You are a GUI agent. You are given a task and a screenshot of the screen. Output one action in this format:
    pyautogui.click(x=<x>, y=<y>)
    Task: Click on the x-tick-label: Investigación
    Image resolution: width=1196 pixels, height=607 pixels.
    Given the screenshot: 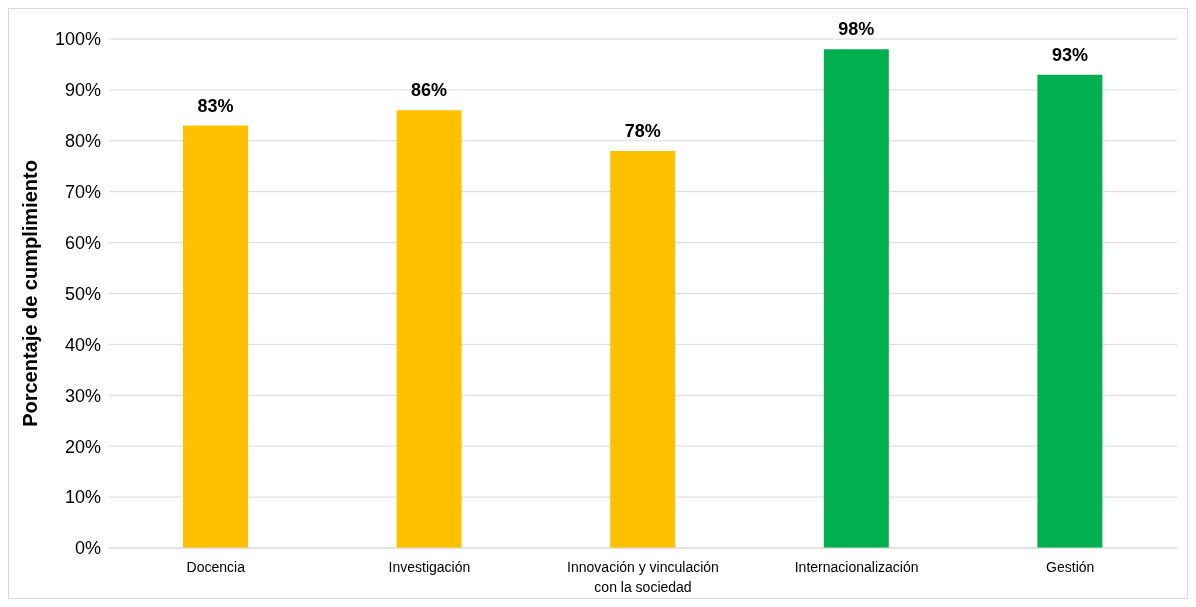 What is the action you would take?
    pyautogui.click(x=429, y=567)
    